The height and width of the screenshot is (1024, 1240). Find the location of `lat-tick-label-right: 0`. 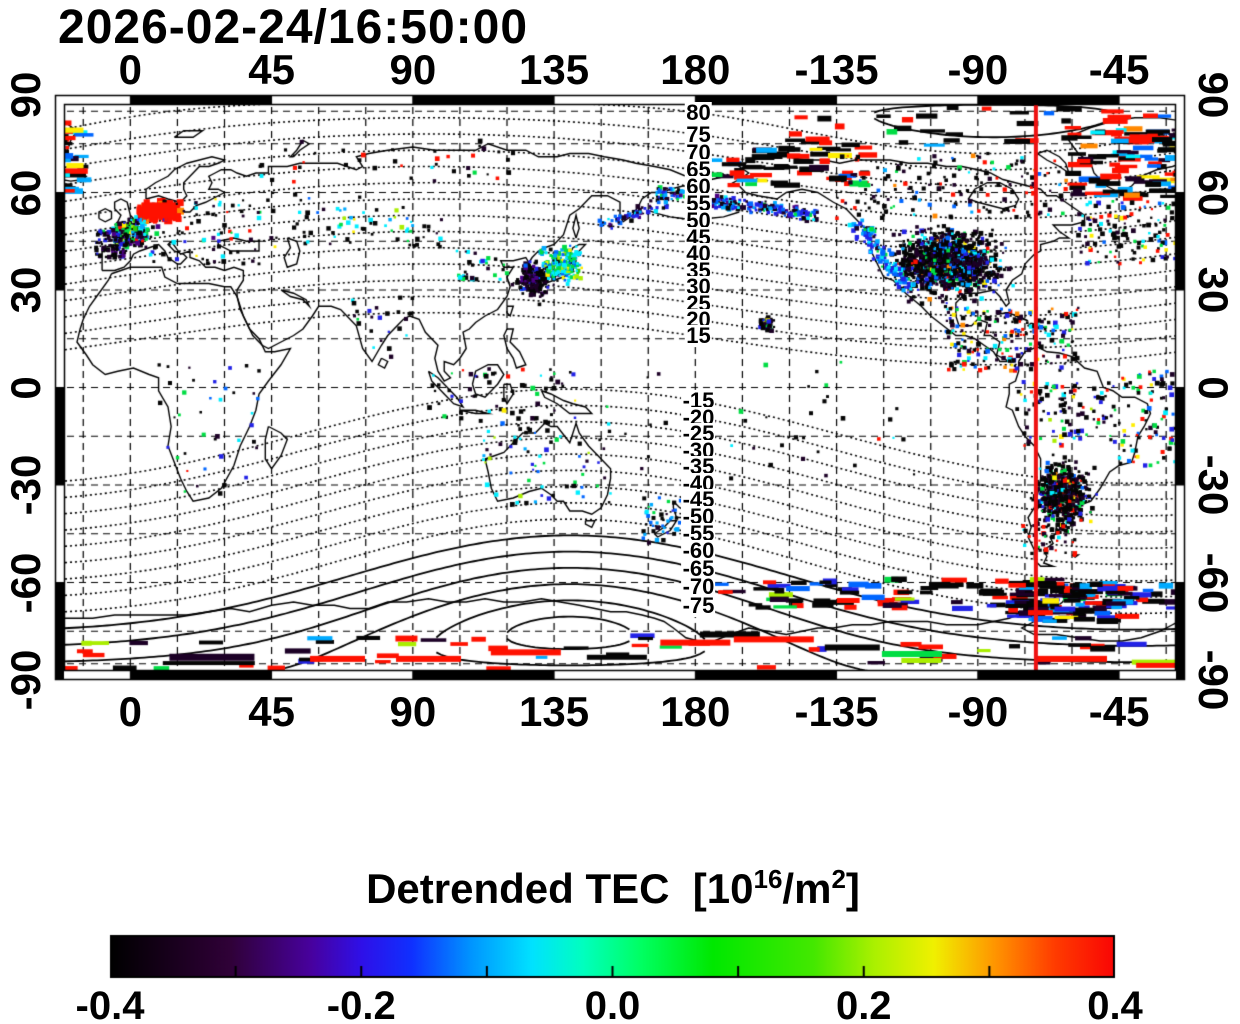

lat-tick-label-right: 0 is located at coordinates (1213, 387).